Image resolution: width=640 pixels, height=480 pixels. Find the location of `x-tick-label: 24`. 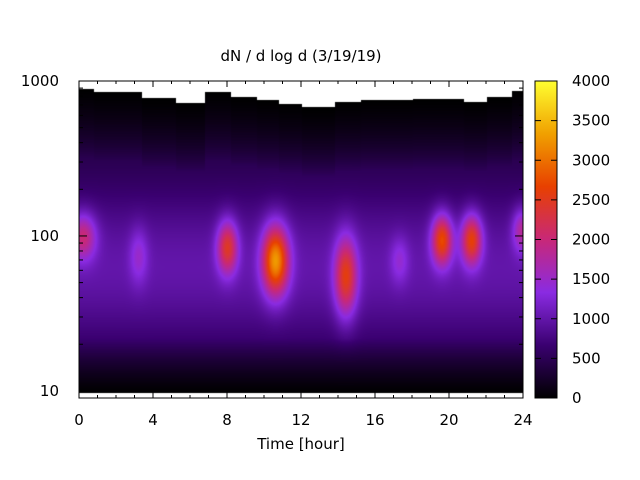

x-tick-label: 24 is located at coordinates (522, 420).